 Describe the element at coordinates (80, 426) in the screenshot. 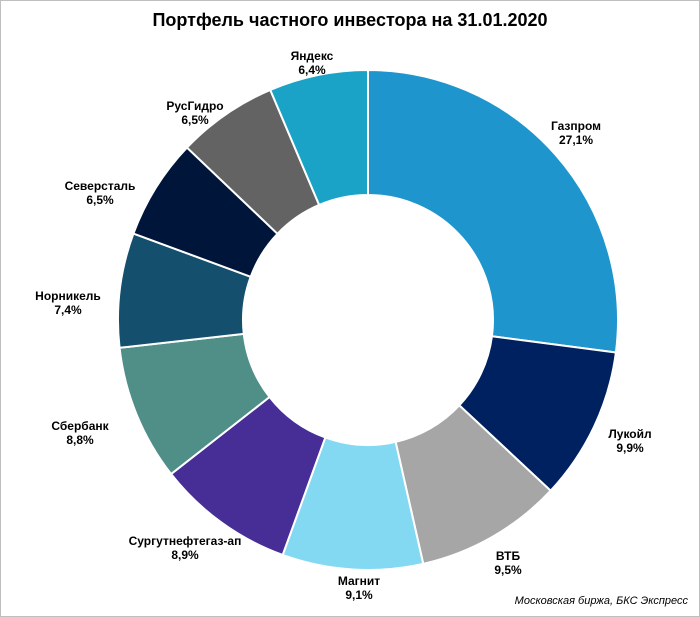

I see `slice-label-6: Сбербанк` at that location.